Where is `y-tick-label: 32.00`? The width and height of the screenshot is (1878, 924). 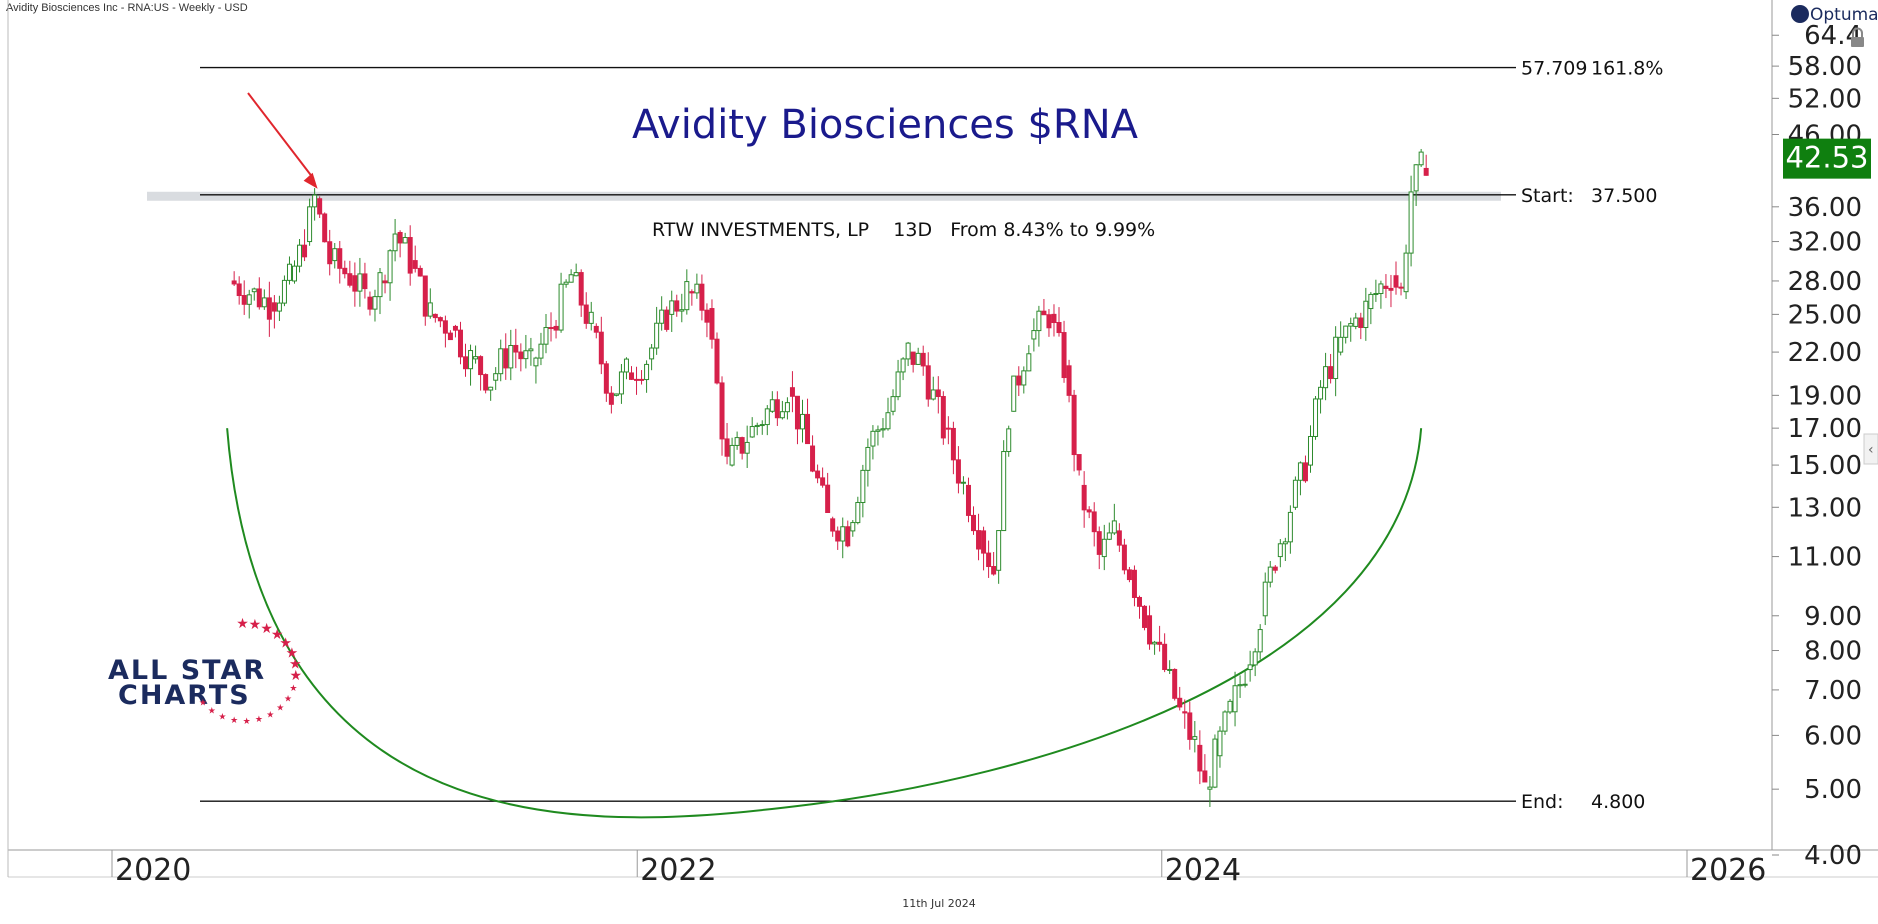
y-tick-label: 32.00 is located at coordinates (1825, 243).